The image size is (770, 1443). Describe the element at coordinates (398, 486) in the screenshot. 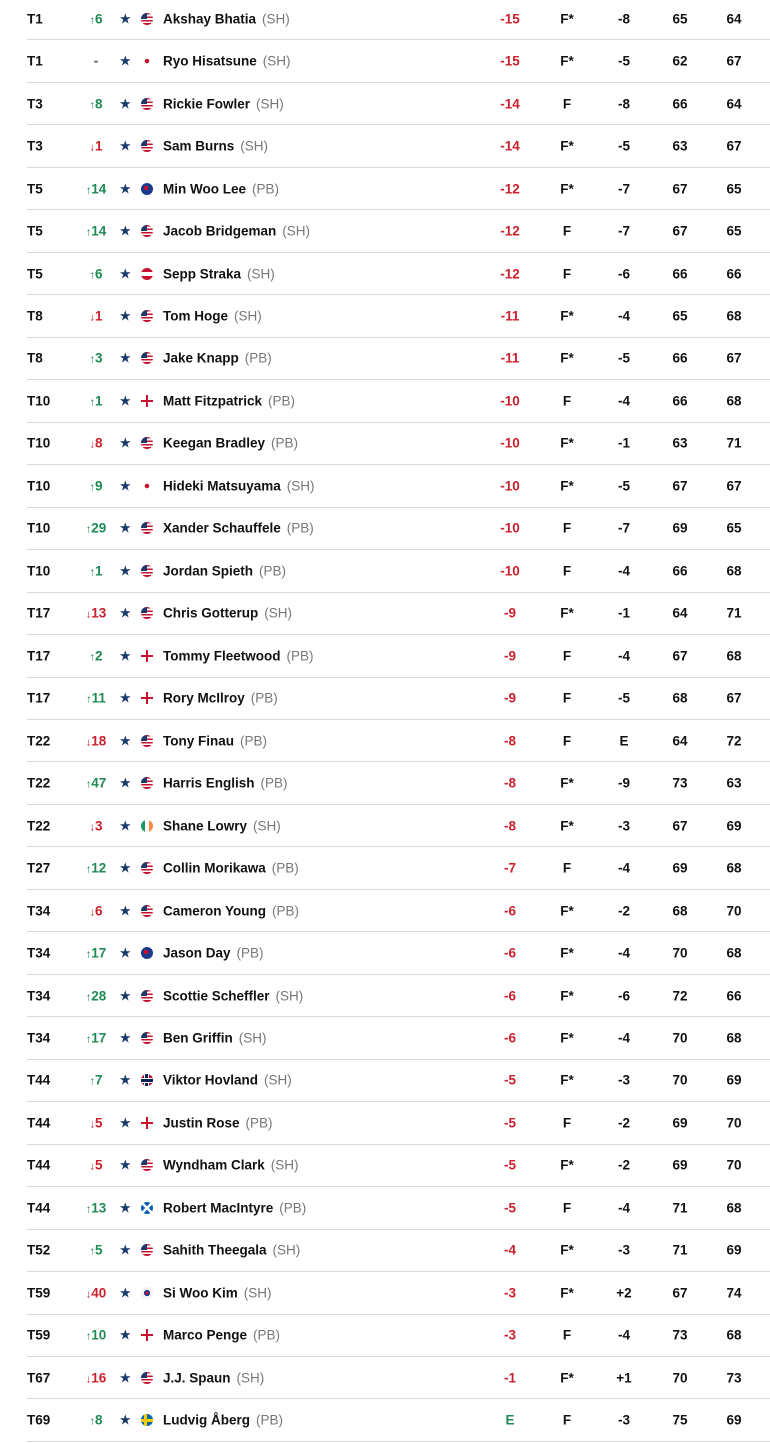

I see `player-row: T10 ↑9 ★ Hideki Matsuyama (SH) -10 F* -5 67 67` at that location.